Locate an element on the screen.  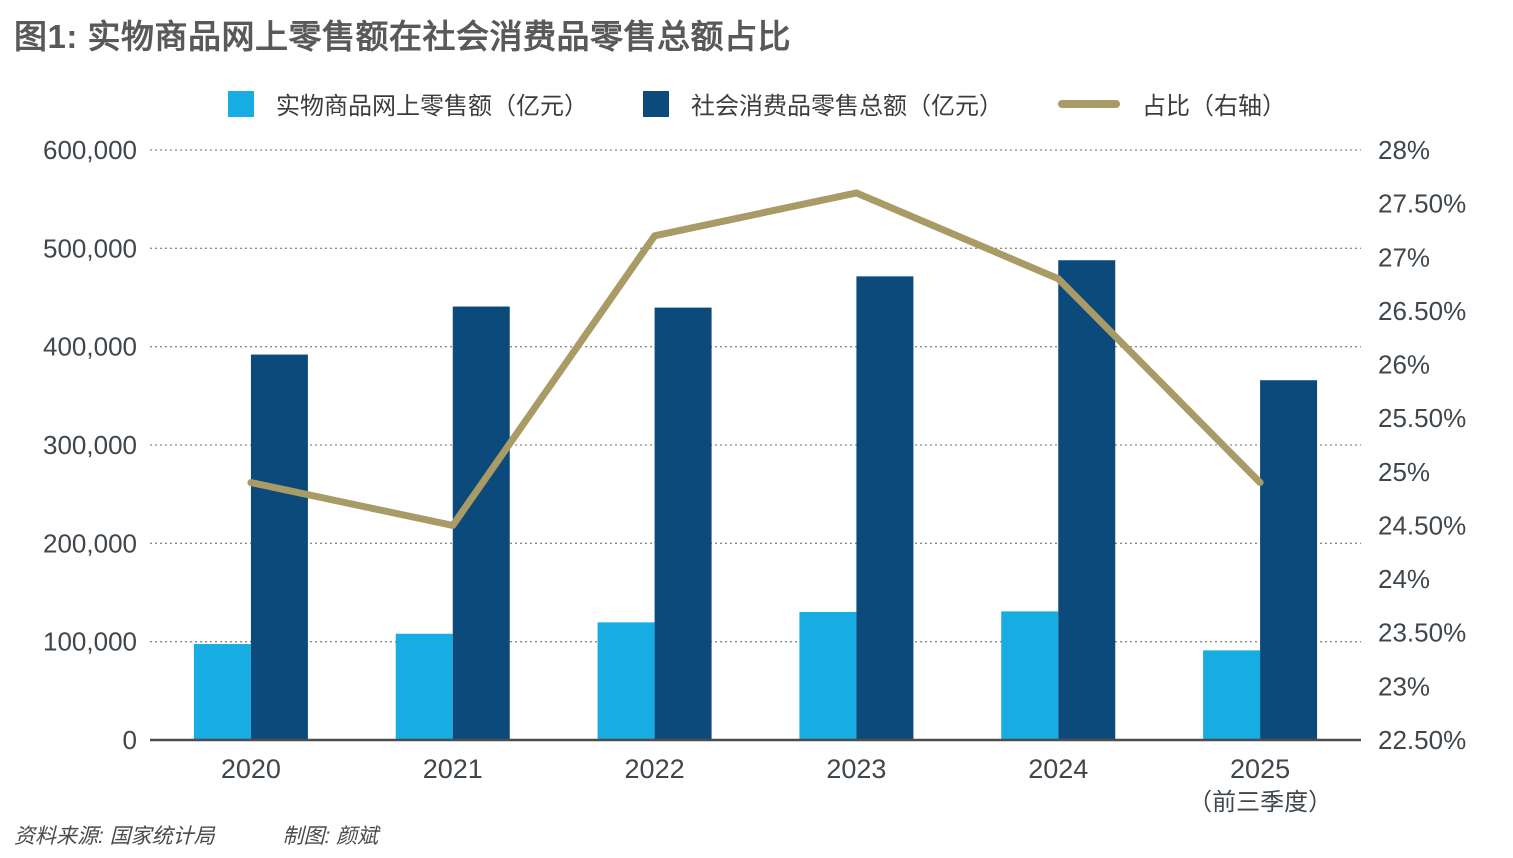
bar-online-retail-2024 is located at coordinates (1030, 675).